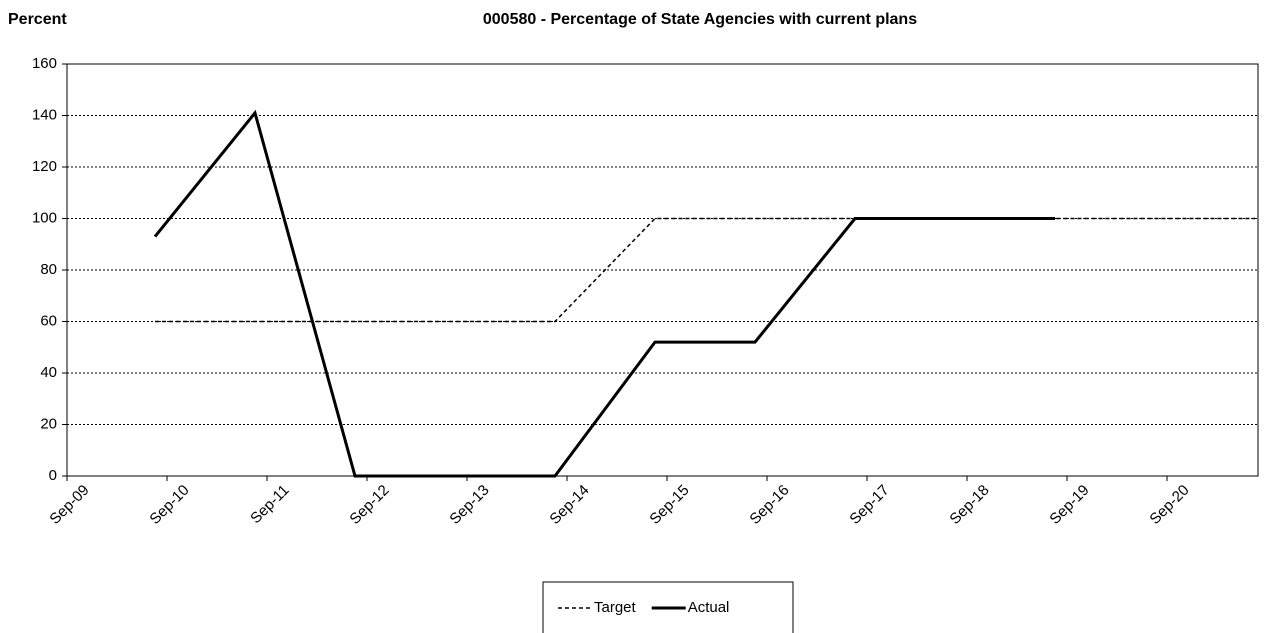 The width and height of the screenshot is (1269, 633). I want to click on x-tick-label: Sep-09, so click(69, 505).